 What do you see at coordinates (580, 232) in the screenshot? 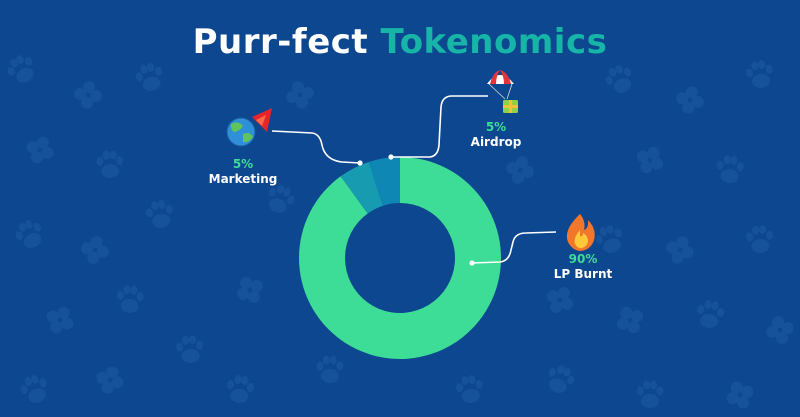
I see `fire-icon` at bounding box center [580, 232].